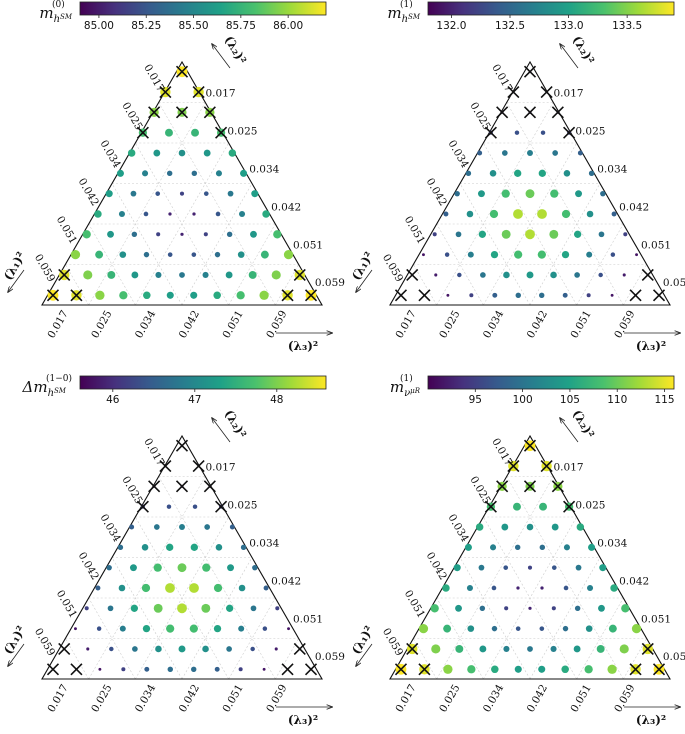 The width and height of the screenshot is (685, 734). Describe the element at coordinates (16, 280) in the screenshot. I see `axis-arrow-lambda1` at that location.